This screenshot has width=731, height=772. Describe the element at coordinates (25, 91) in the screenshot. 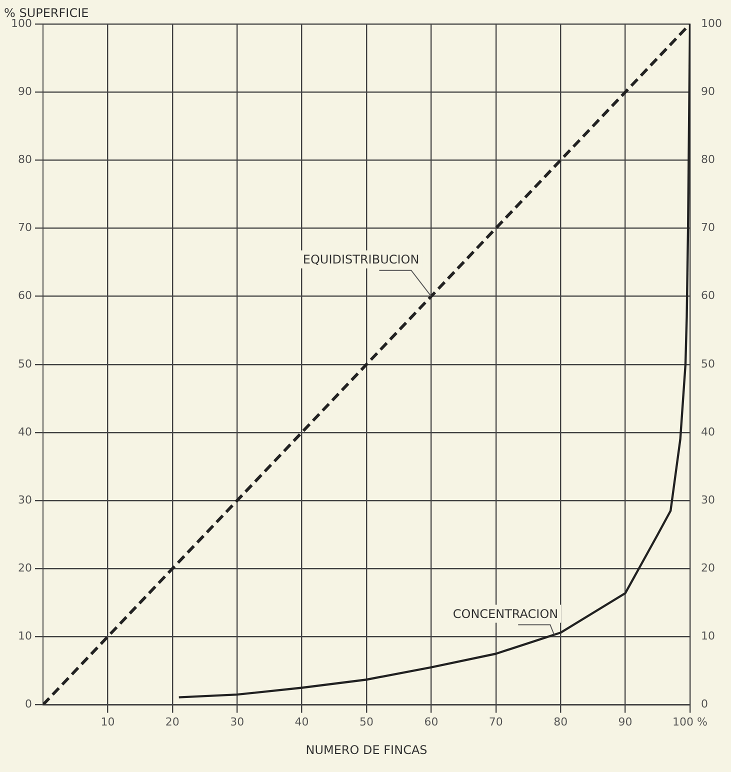

I see `y-tick-label: 90` at that location.